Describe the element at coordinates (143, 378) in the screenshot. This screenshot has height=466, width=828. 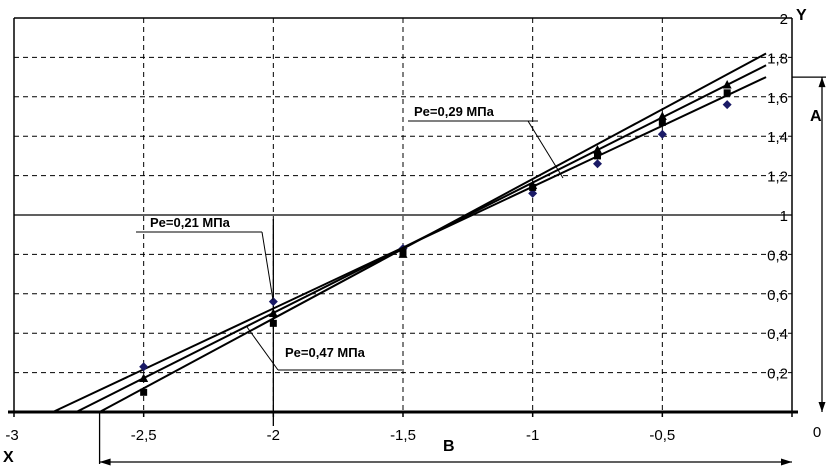
I see `data-point-triangle` at that location.